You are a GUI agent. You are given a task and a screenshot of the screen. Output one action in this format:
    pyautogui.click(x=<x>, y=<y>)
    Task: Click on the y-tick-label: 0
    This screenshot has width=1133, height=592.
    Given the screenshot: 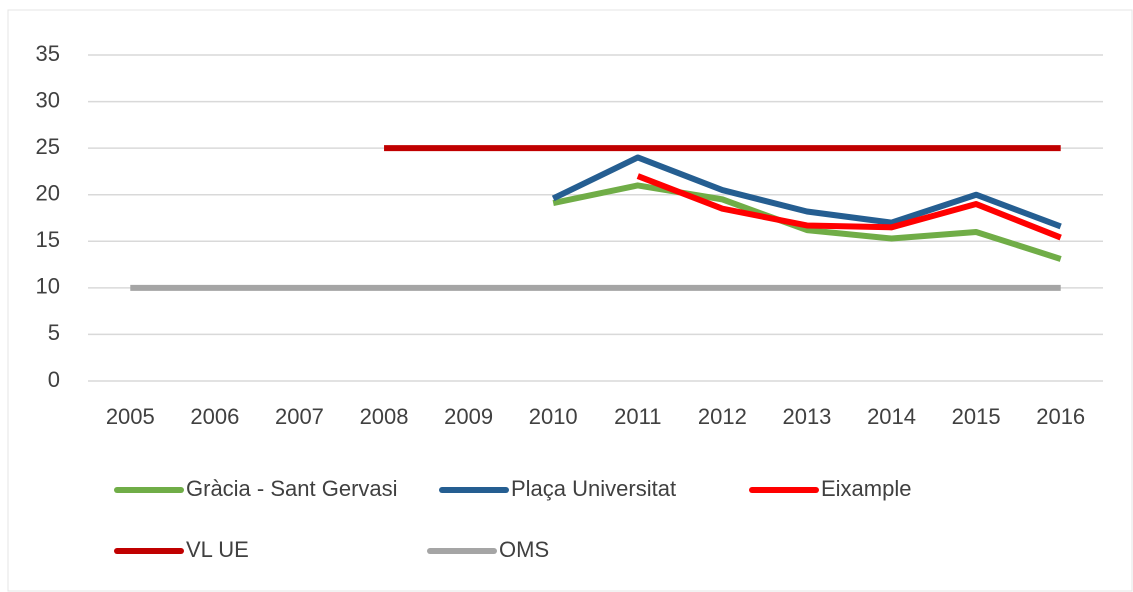 What is the action you would take?
    pyautogui.click(x=54, y=379)
    